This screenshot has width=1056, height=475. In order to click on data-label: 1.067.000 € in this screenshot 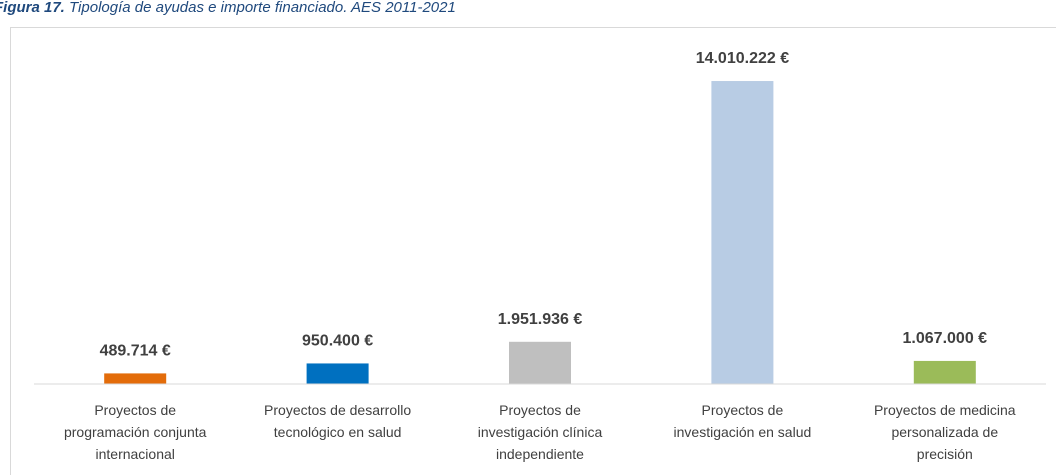, I will do `click(945, 338)`.